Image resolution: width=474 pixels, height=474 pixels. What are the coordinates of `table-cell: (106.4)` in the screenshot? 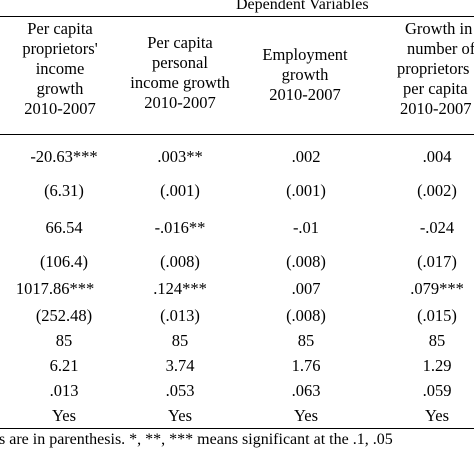 It's located at (64, 261).